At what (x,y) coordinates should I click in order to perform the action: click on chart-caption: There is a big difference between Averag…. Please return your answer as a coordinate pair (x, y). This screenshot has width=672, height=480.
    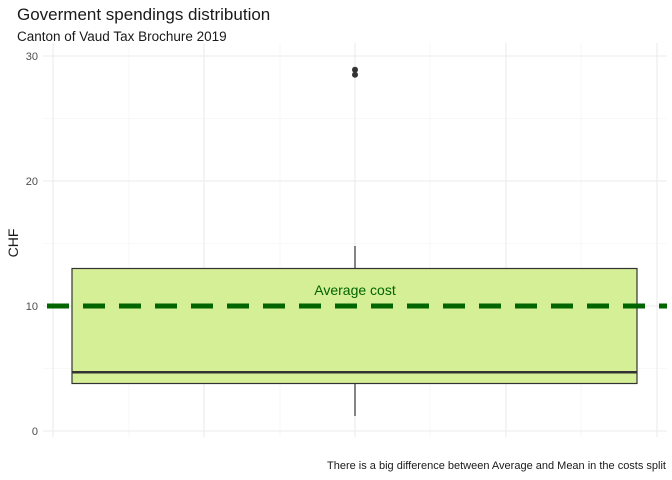
    Looking at the image, I should click on (496, 466).